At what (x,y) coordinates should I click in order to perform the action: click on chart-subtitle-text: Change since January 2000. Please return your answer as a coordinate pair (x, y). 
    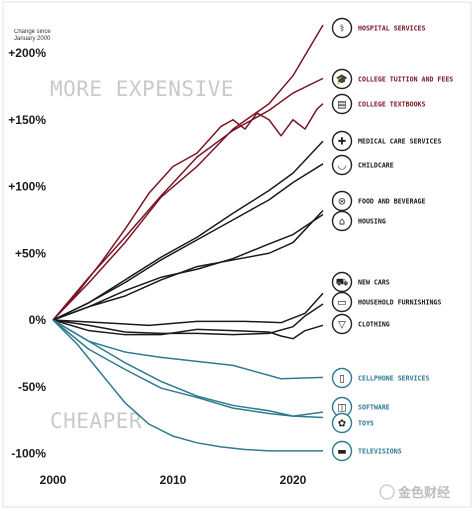
    Looking at the image, I should click on (32, 35).